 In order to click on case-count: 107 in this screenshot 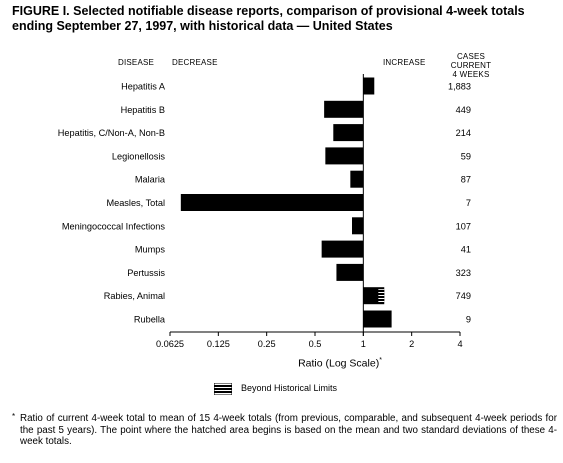, I will do `click(463, 226)`.